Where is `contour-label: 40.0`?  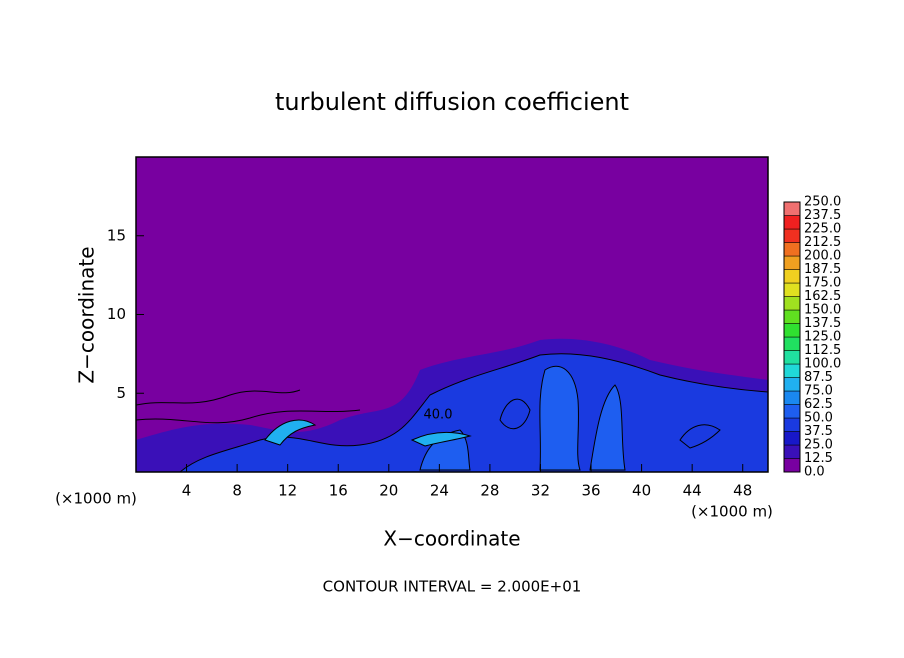 contour-label: 40.0 is located at coordinates (438, 415).